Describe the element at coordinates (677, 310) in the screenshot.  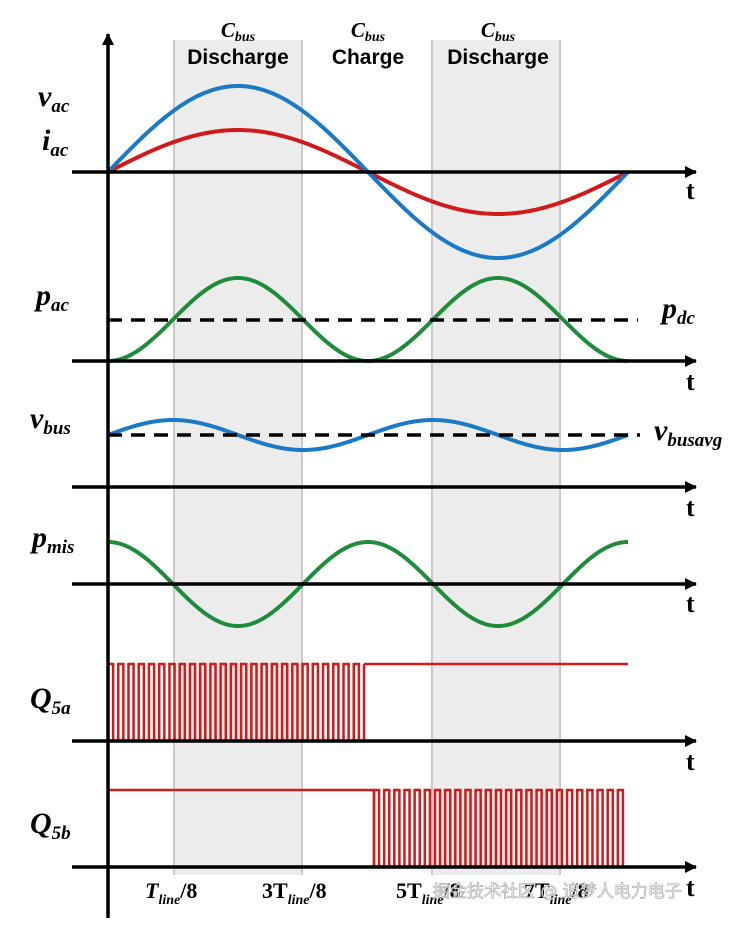
I see `label-pdc: pdc` at that location.